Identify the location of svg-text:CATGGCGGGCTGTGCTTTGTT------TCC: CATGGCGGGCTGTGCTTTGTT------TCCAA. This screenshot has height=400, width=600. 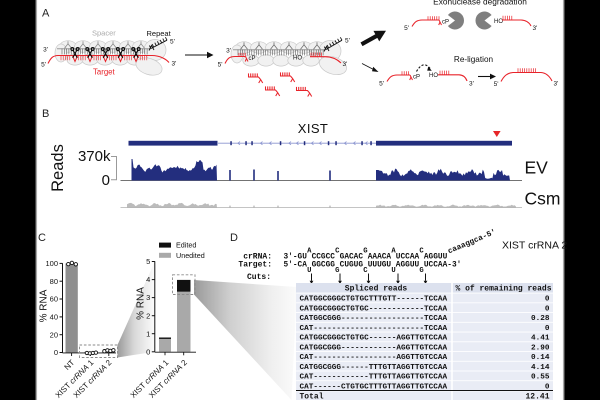
(374, 300).